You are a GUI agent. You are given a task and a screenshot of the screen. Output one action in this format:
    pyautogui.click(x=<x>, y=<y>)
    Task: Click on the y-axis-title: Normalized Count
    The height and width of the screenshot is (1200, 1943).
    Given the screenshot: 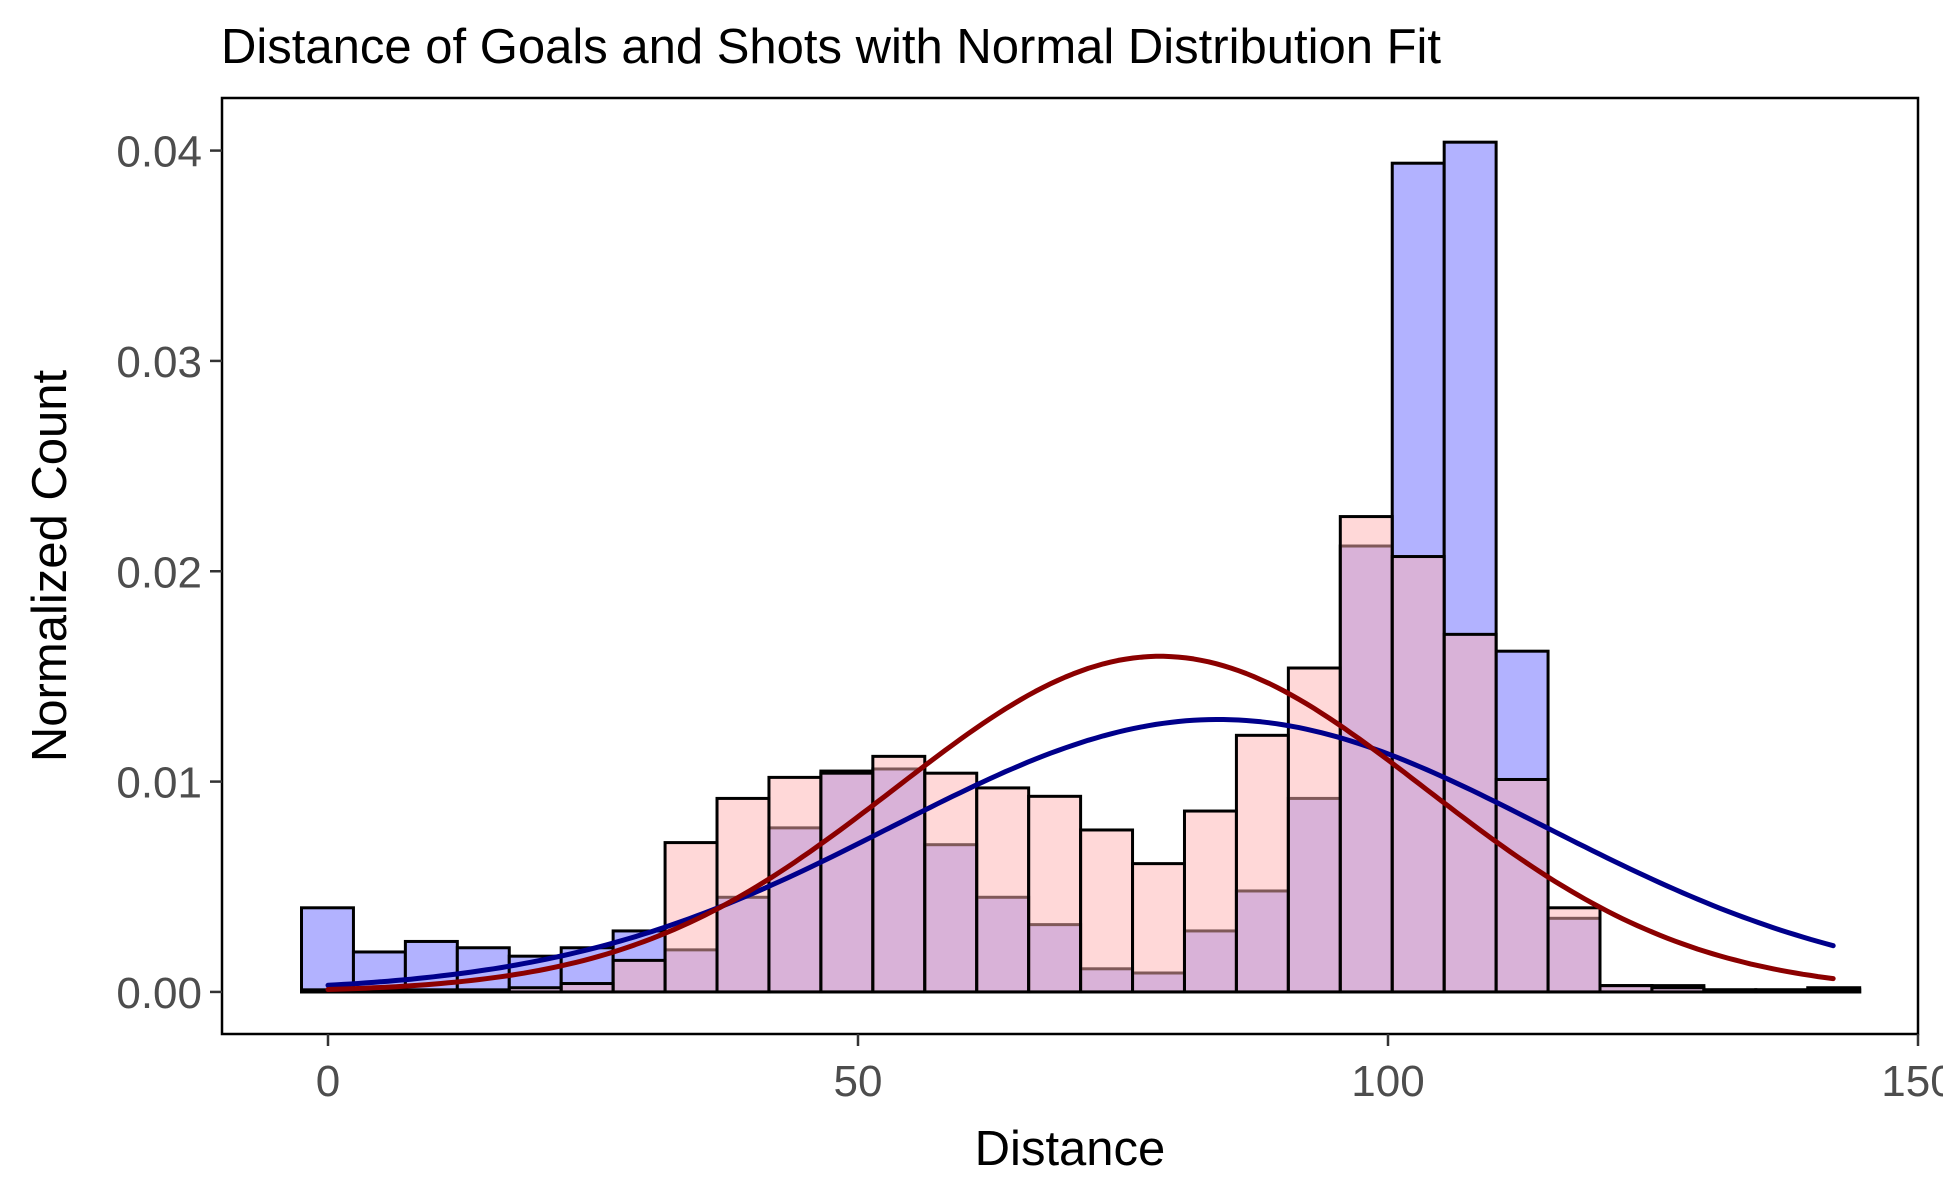 What is the action you would take?
    pyautogui.click(x=50, y=566)
    